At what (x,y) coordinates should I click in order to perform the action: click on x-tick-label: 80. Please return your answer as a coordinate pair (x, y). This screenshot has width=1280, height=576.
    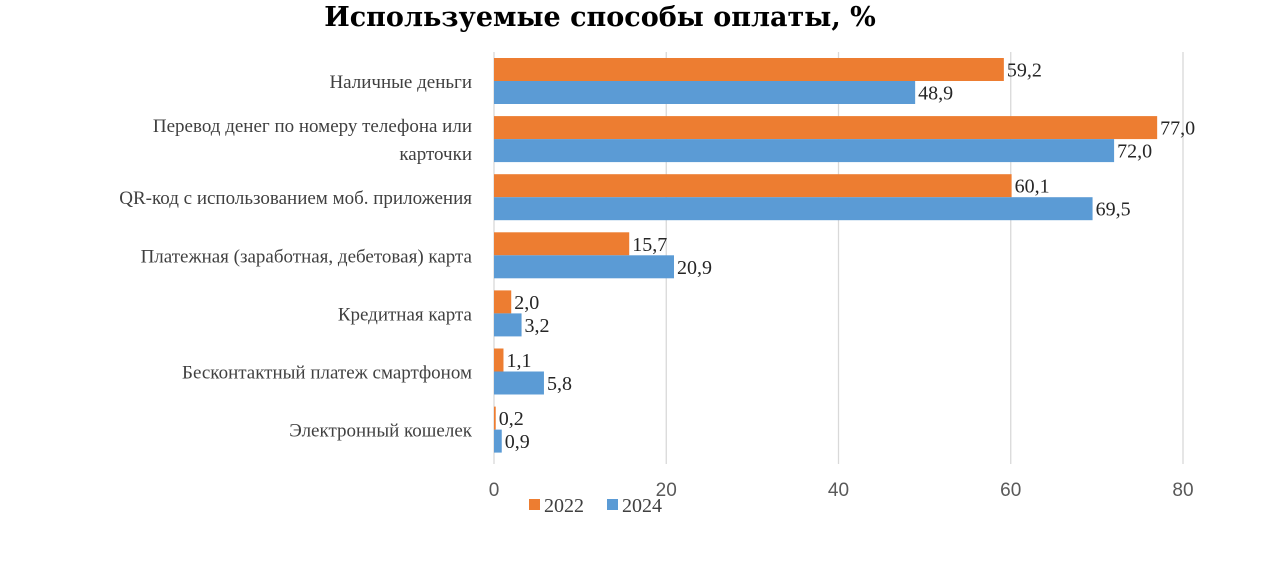
    Looking at the image, I should click on (1182, 490).